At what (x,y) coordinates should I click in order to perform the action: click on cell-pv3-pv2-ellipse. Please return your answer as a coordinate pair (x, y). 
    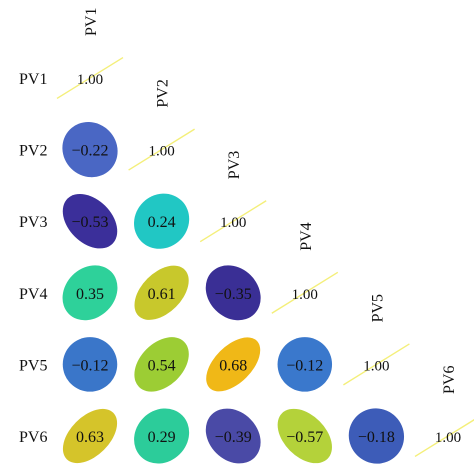
    Looking at the image, I should click on (162, 221).